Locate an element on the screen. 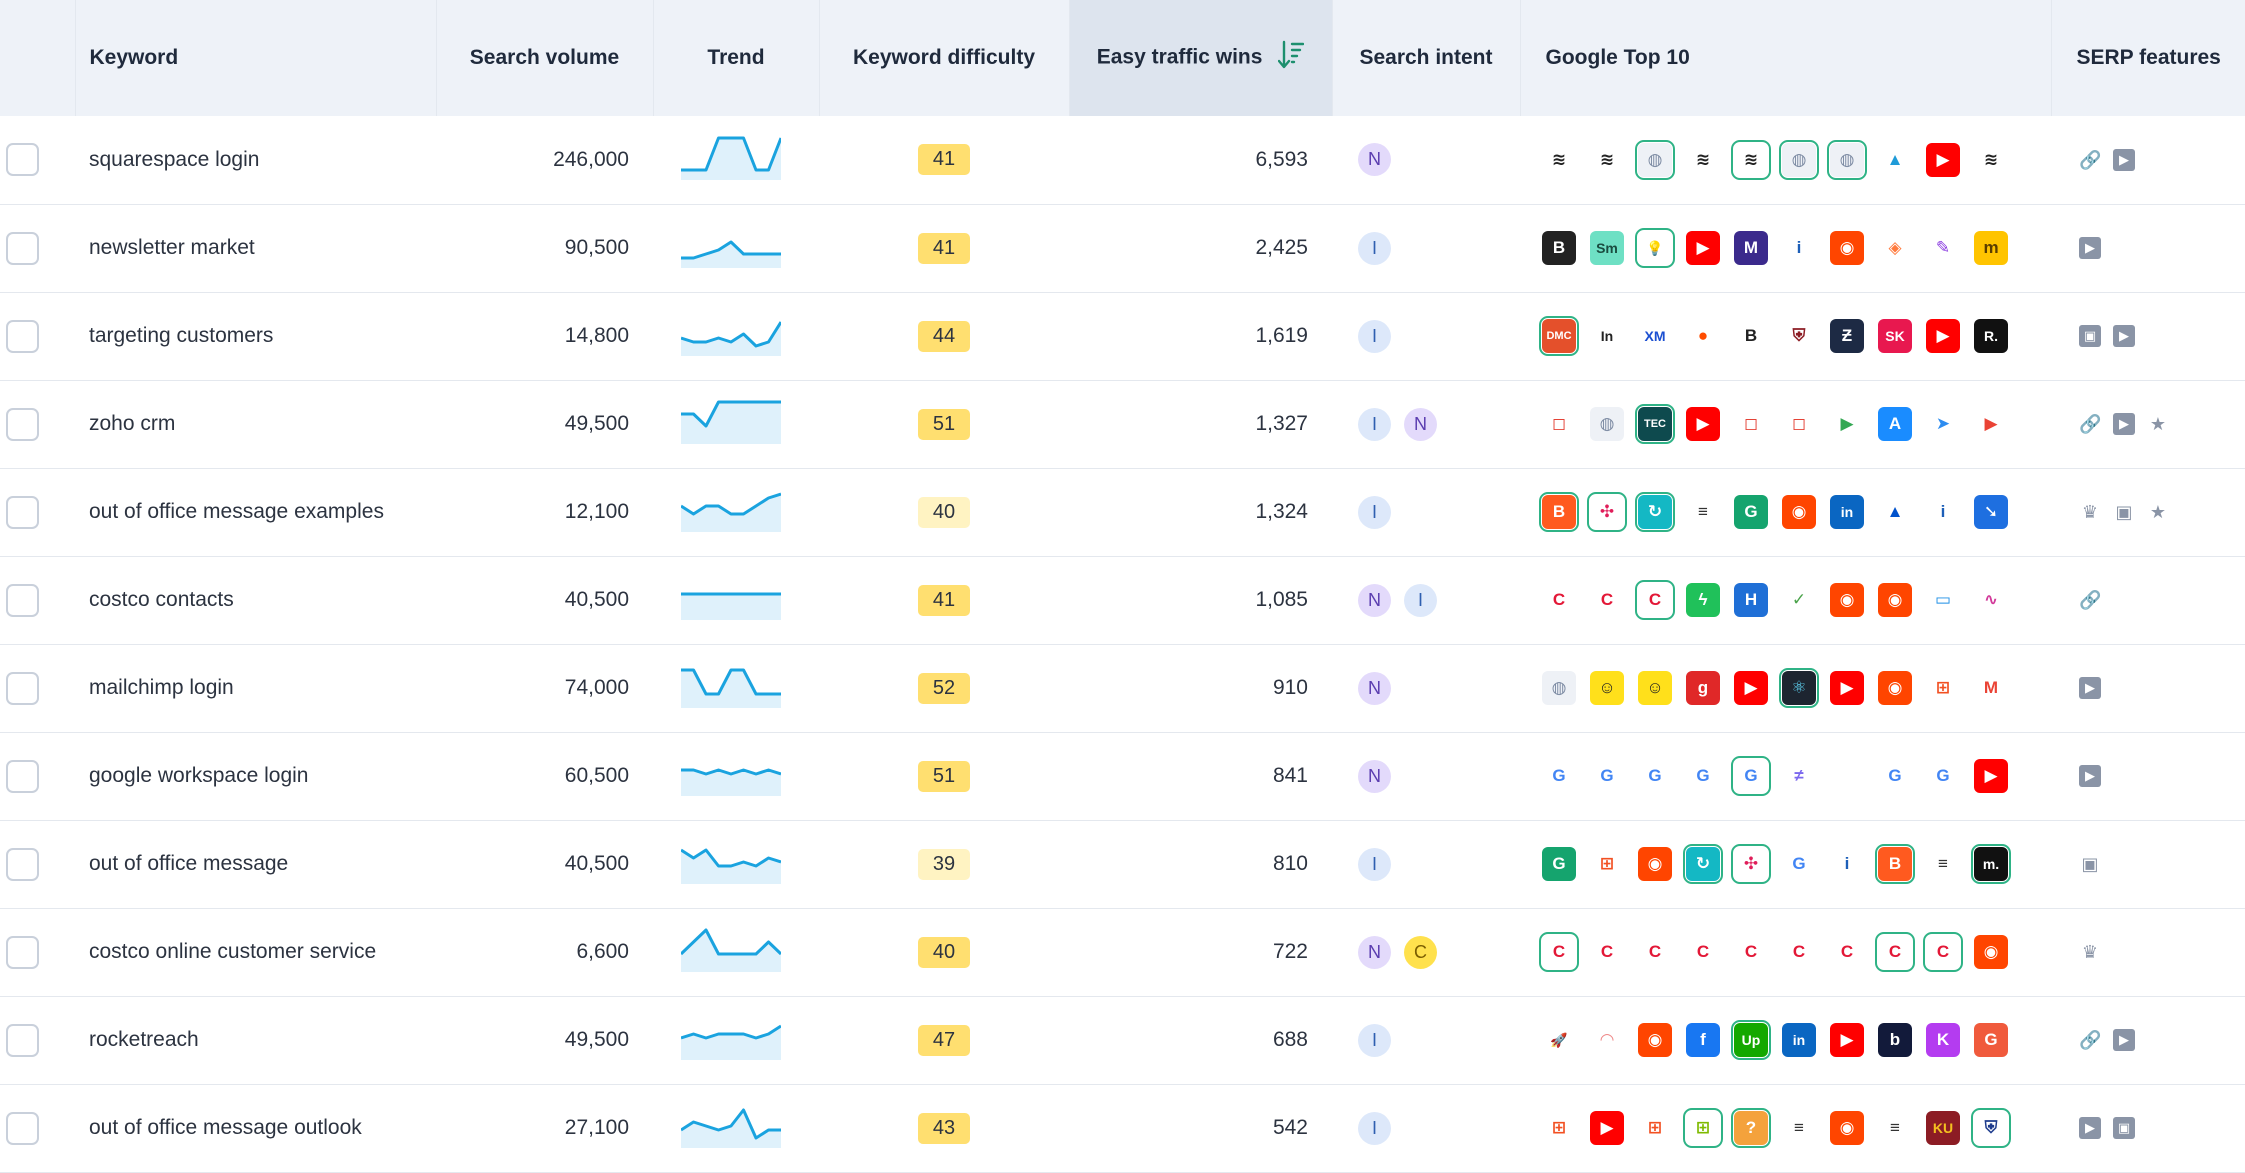 Image resolution: width=2245 pixels, height=1173 pixels. site-arrow-icon: ➘ is located at coordinates (1991, 512).